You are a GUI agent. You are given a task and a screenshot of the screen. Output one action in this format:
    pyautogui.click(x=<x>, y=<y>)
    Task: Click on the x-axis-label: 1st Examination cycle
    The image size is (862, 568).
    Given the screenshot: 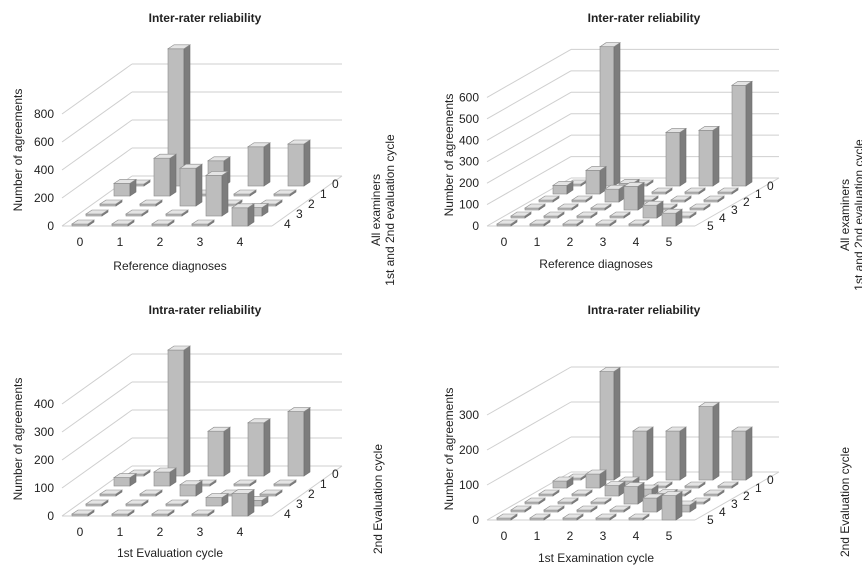 What is the action you would take?
    pyautogui.click(x=596, y=558)
    